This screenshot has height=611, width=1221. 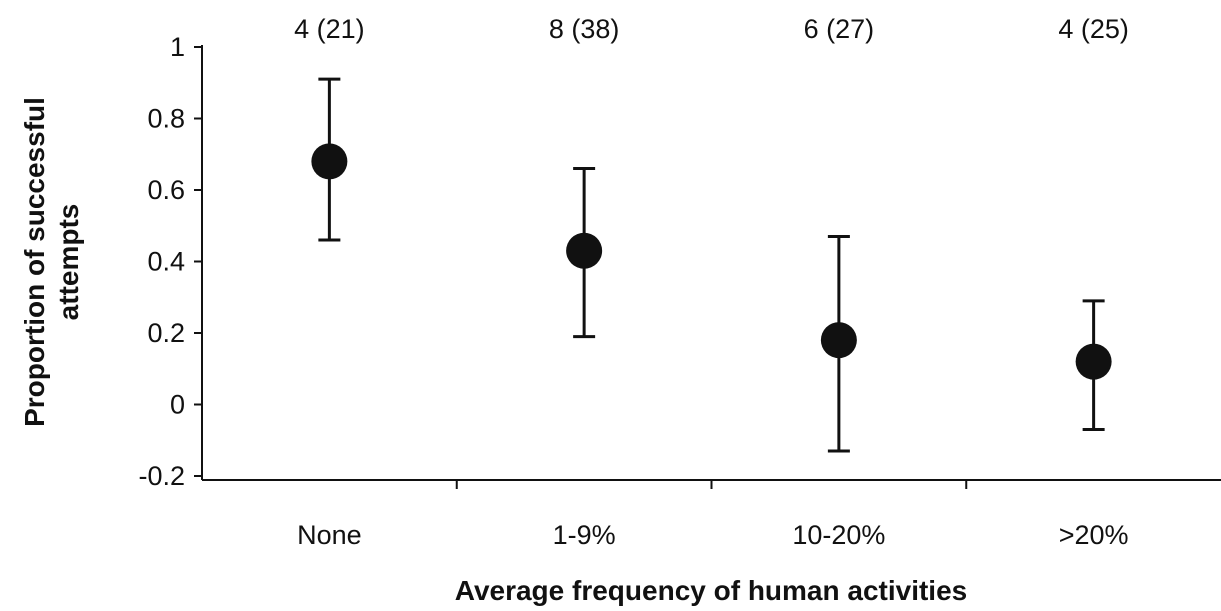 I want to click on category-label: >20%, so click(x=1094, y=535).